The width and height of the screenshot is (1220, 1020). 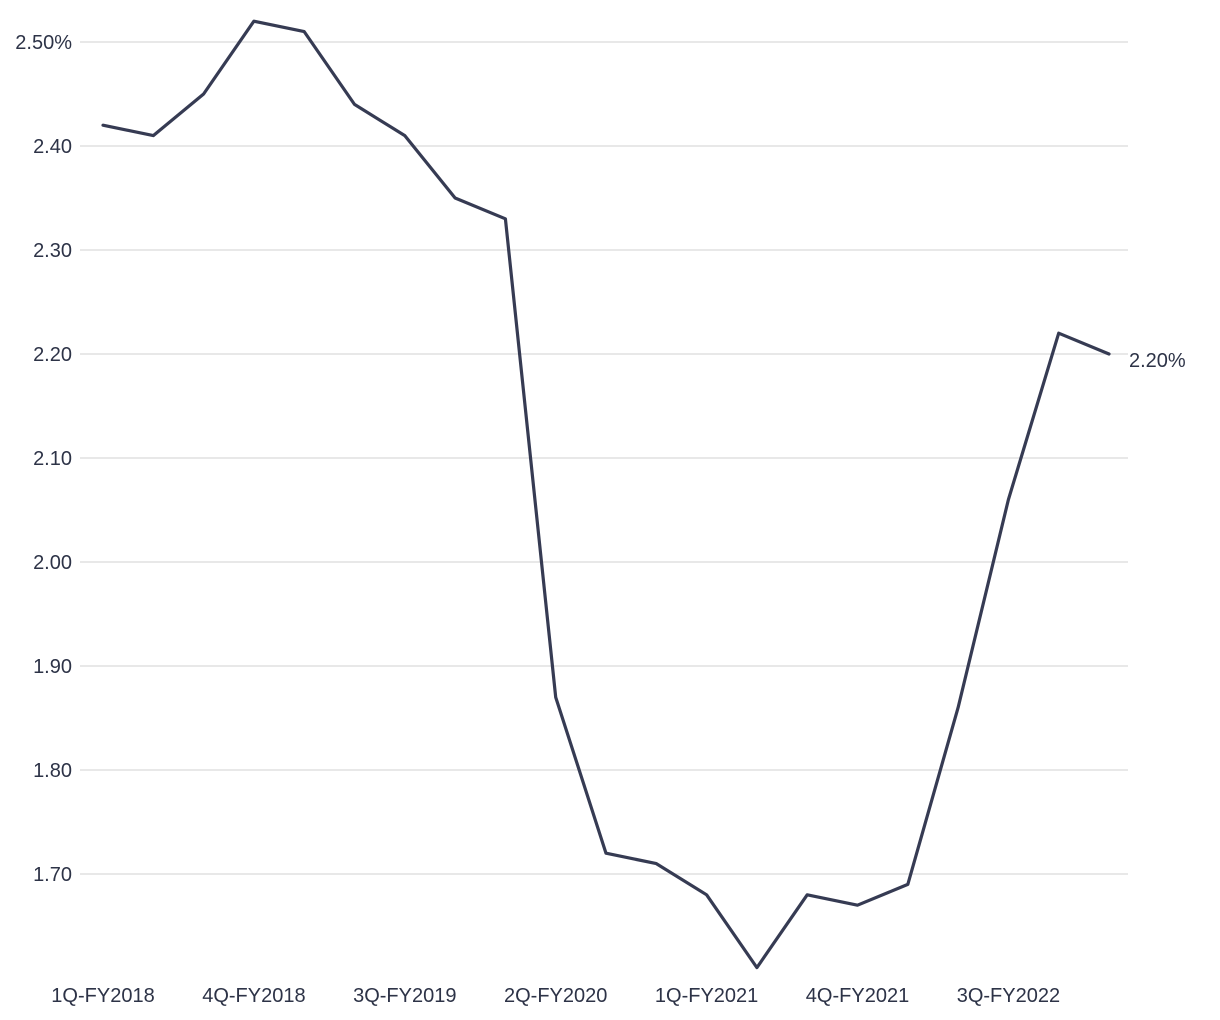 What do you see at coordinates (52, 667) in the screenshot?
I see `y-tick-label: 1.90` at bounding box center [52, 667].